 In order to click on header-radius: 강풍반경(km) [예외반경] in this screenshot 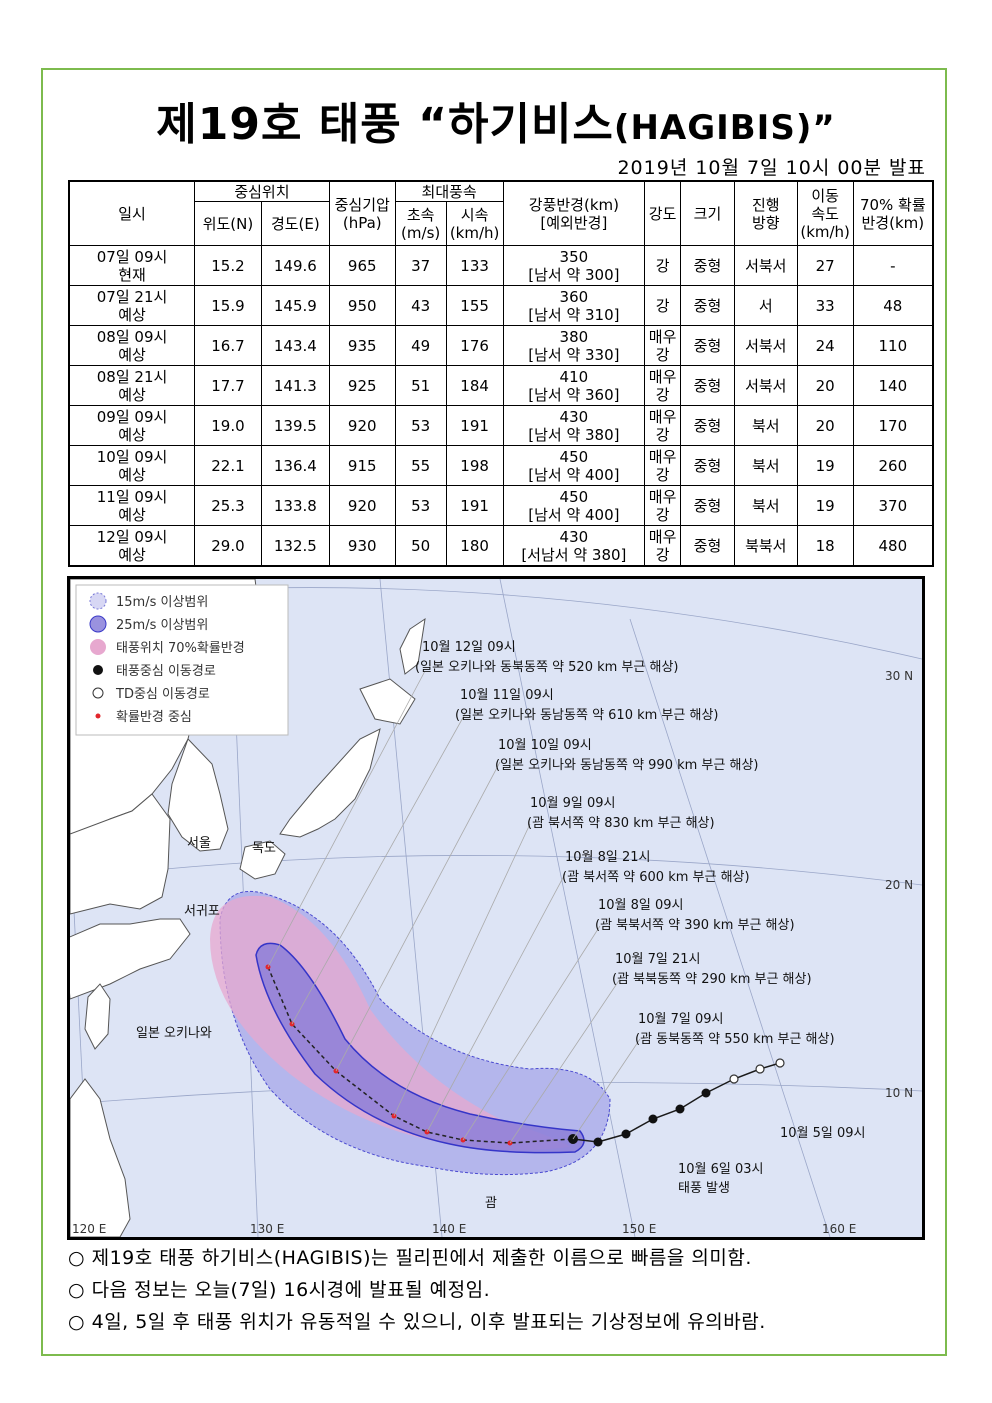, I will do `click(574, 213)`.